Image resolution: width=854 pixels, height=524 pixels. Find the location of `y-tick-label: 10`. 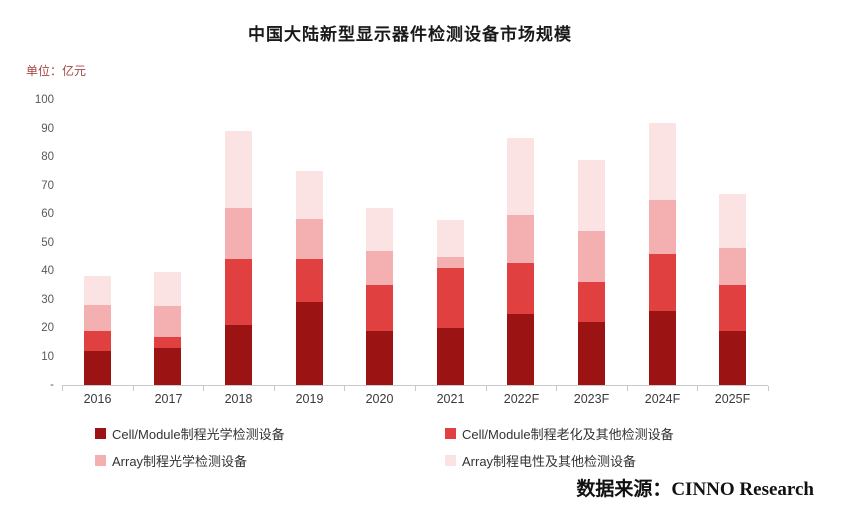

y-tick-label: 10 is located at coordinates (47, 356).